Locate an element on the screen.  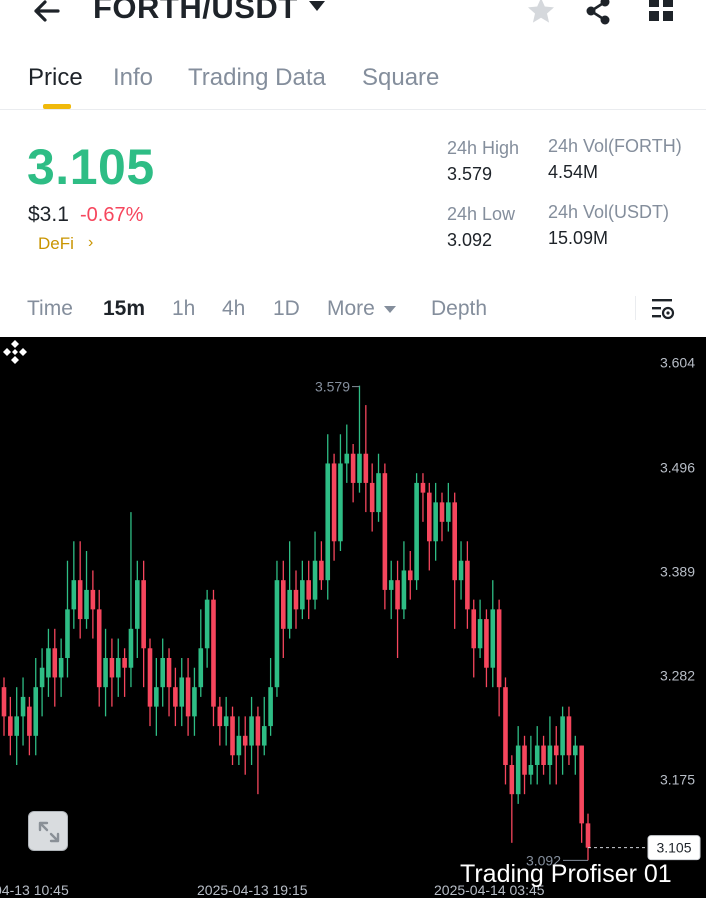
stat-vol-base-label: 24h Vol(FORTH) is located at coordinates (615, 146).